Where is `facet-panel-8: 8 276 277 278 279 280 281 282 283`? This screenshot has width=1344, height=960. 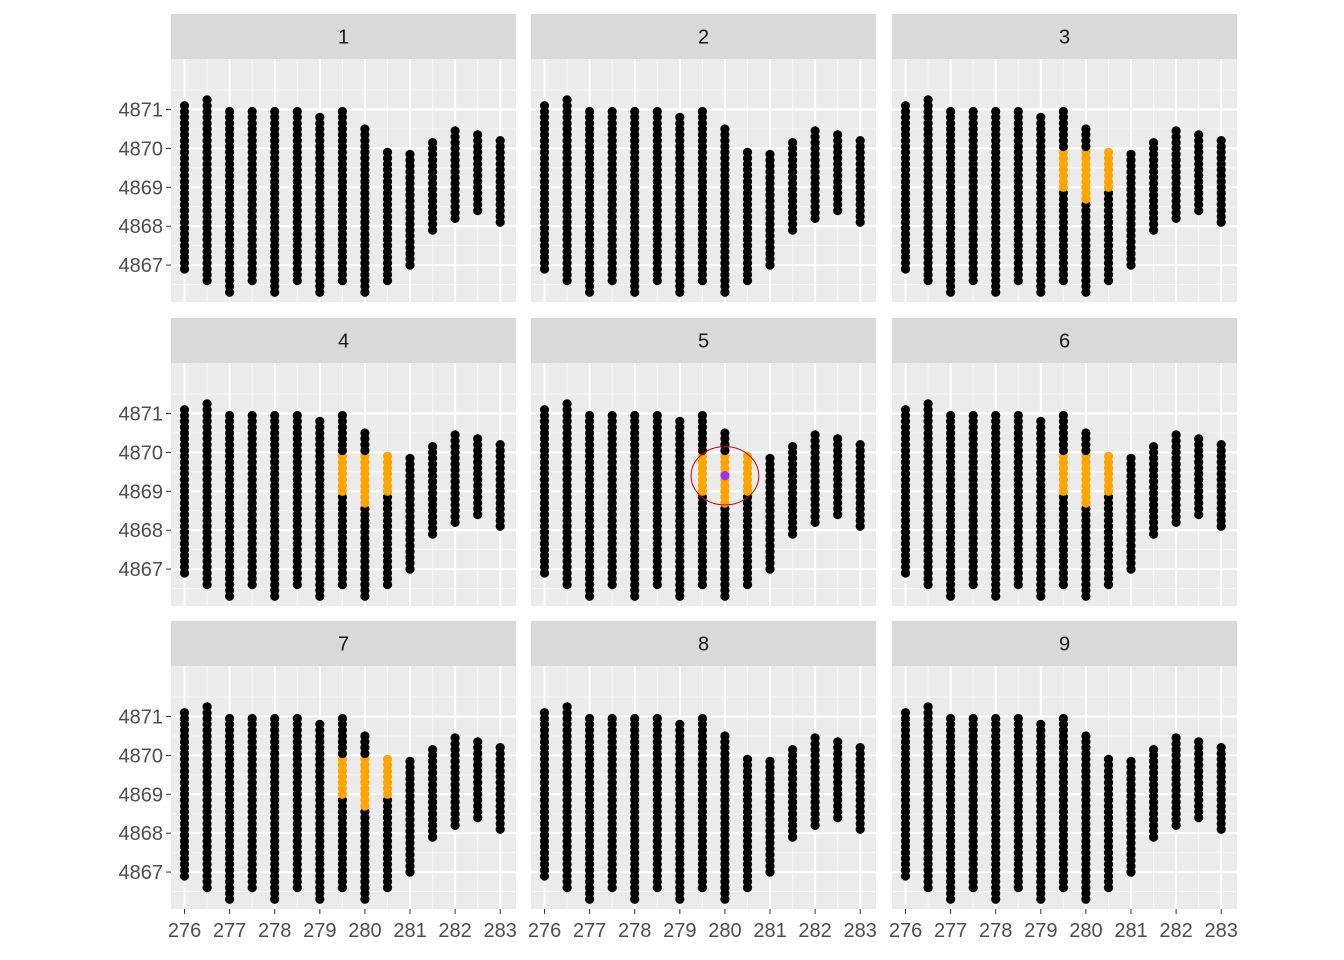 facet-panel-8: 8 276 277 278 279 280 281 282 283 is located at coordinates (702, 781).